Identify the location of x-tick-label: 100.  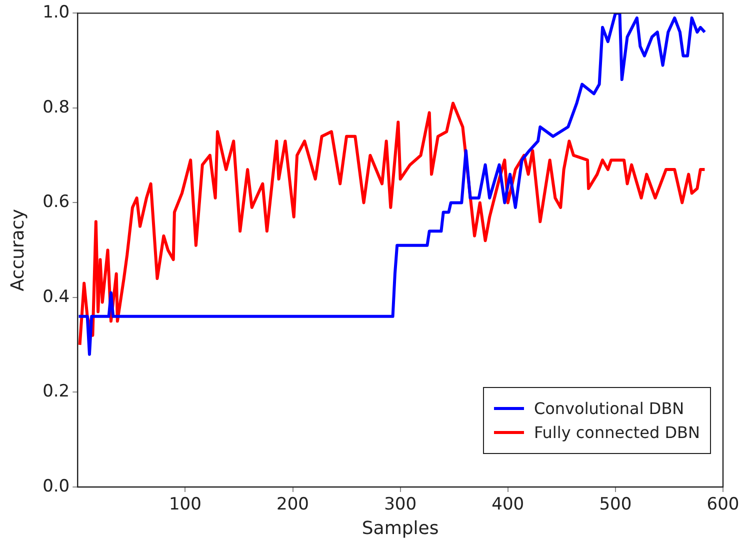
(185, 504).